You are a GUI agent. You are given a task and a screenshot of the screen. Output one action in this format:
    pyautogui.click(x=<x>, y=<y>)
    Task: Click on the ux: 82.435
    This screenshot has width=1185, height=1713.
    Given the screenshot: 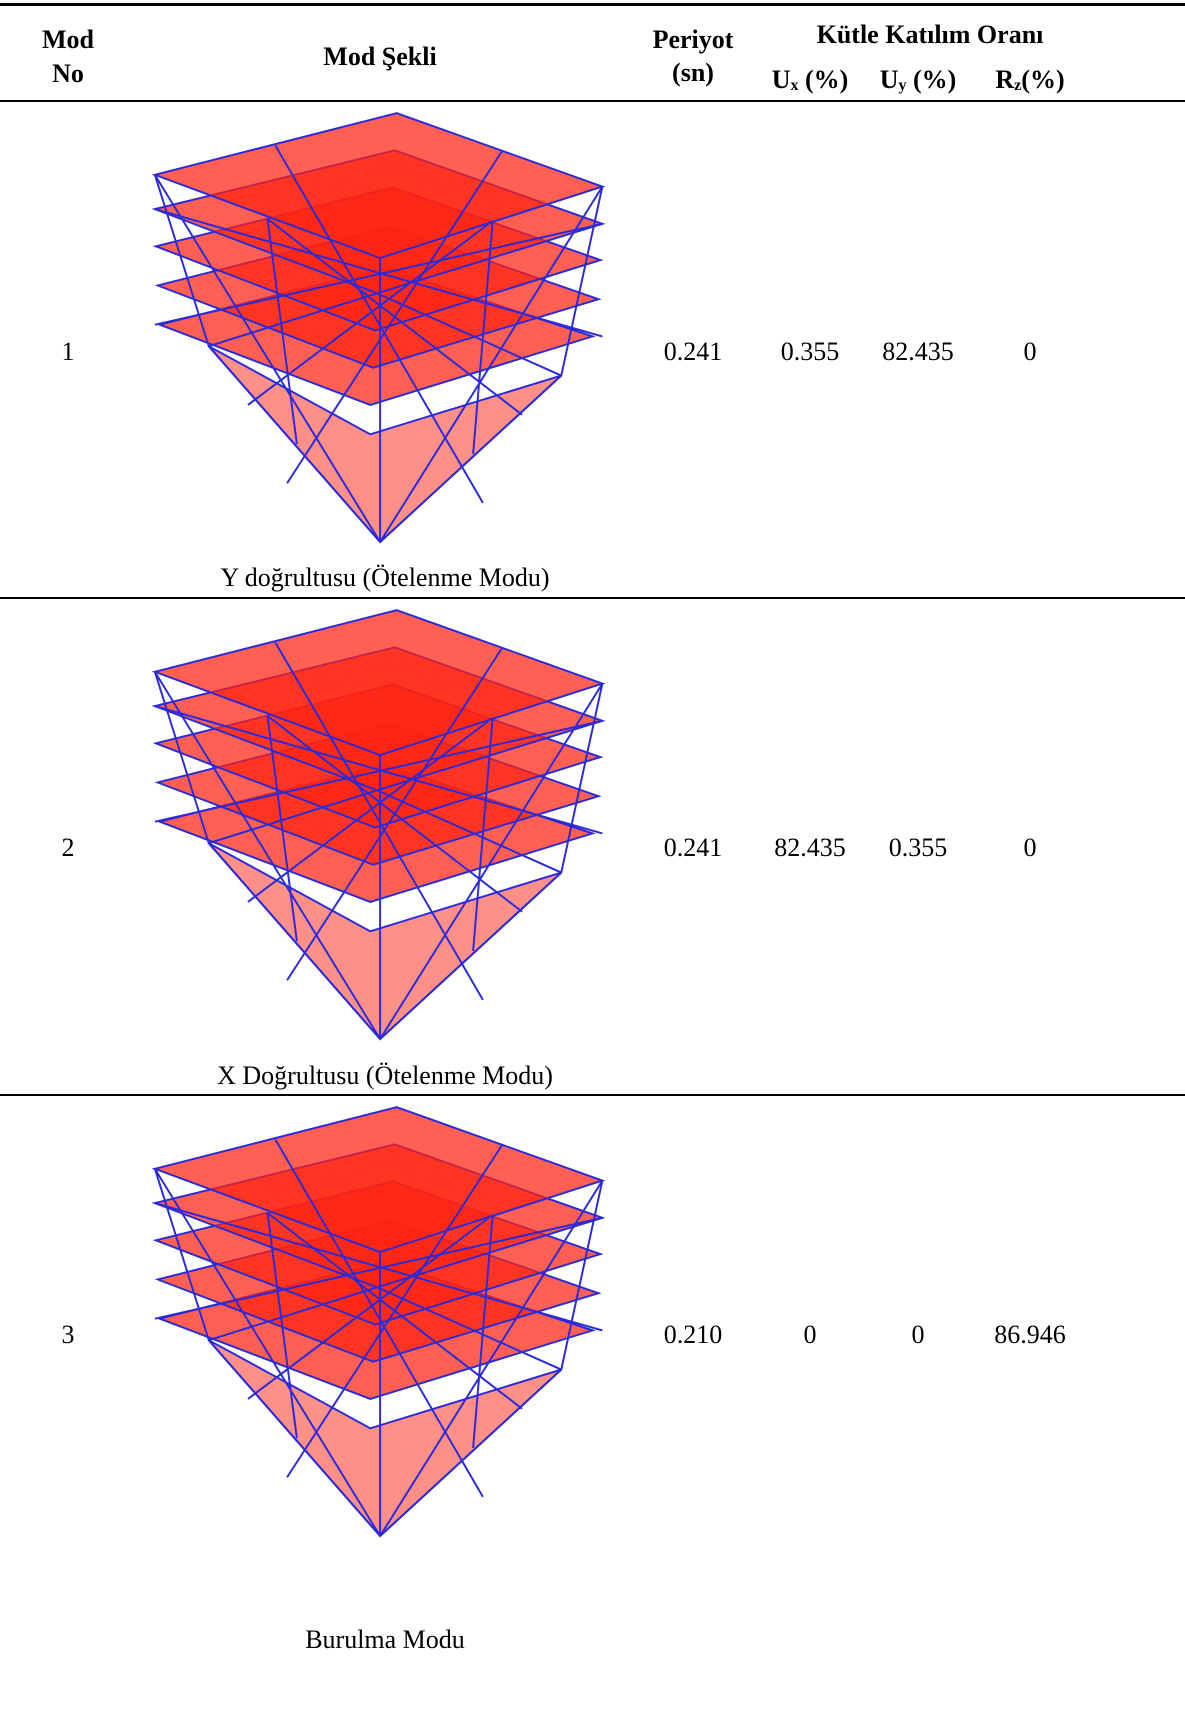 What is the action you would take?
    pyautogui.click(x=810, y=847)
    